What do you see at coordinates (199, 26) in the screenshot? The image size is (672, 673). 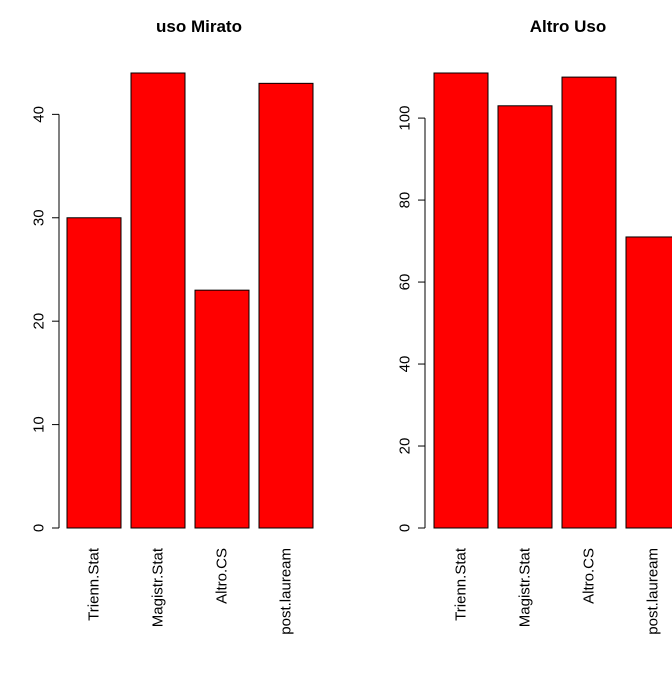 I see `chart-title: uso Mirato` at bounding box center [199, 26].